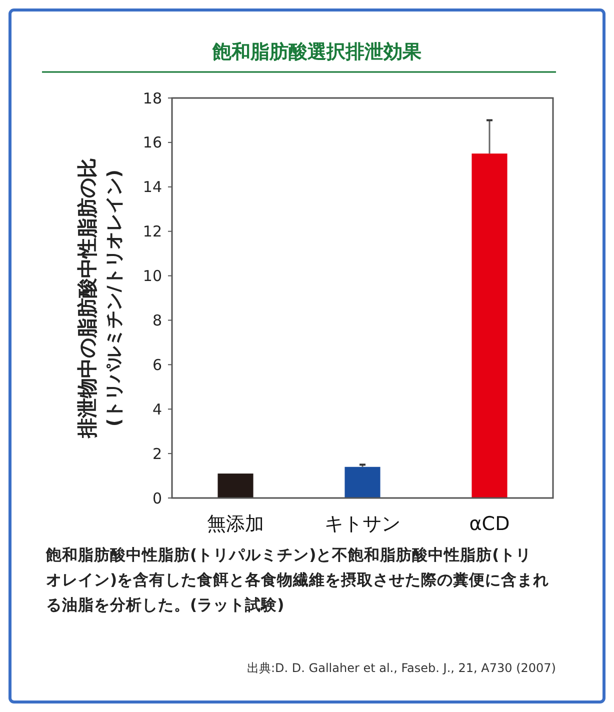  Describe the element at coordinates (157, 409) in the screenshot. I see `y-tick-label: 4` at that location.